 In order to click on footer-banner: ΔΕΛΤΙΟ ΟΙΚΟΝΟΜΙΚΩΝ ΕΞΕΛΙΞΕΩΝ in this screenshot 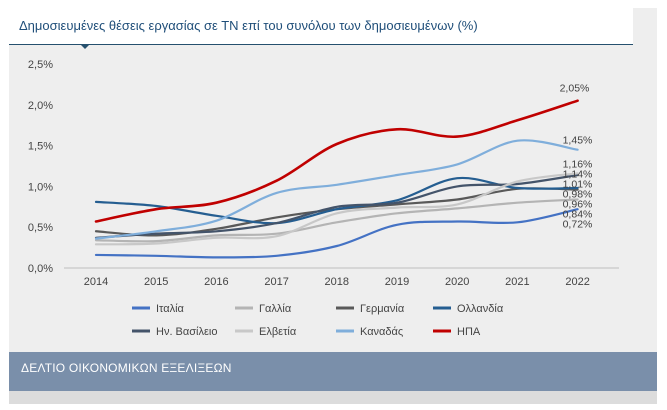, I will do `click(333, 371)`.